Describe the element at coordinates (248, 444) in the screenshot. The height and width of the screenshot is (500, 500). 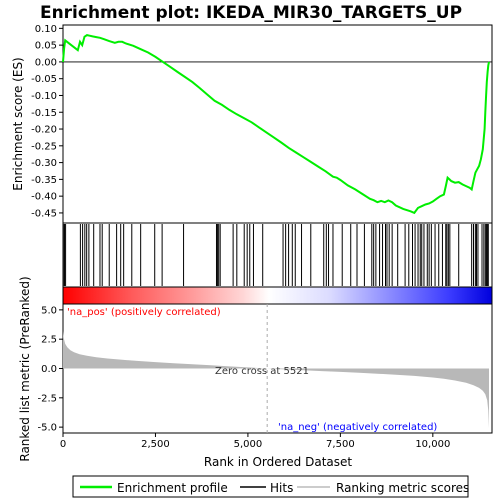
I see `x-tick-label: 5,000` at that location.